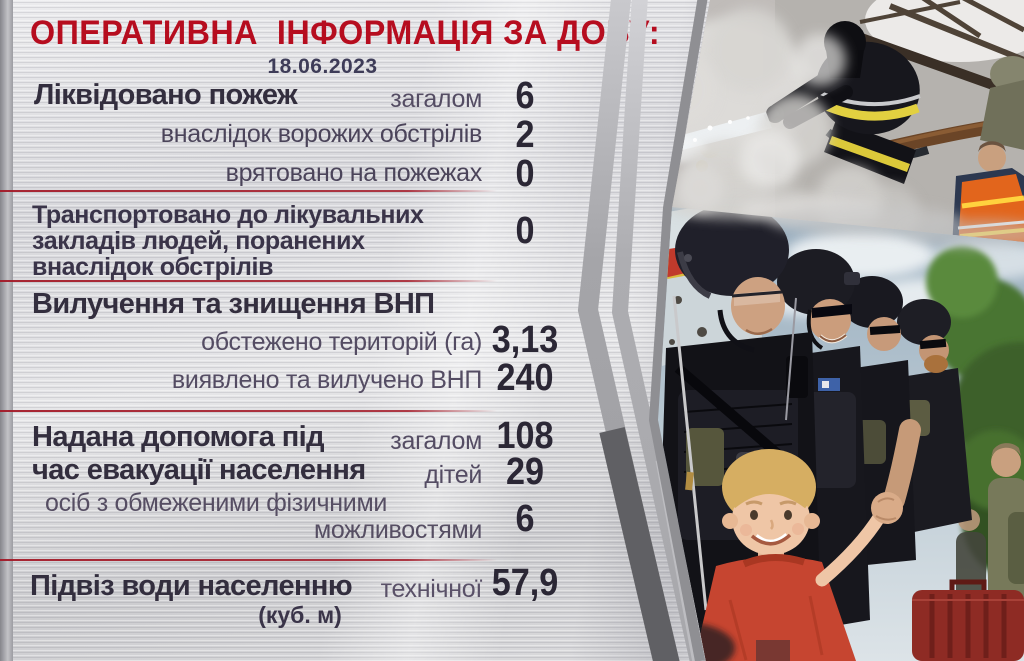 The image size is (1024, 661). What do you see at coordinates (525, 583) in the screenshot?
I see `water-value: 57,9` at bounding box center [525, 583].